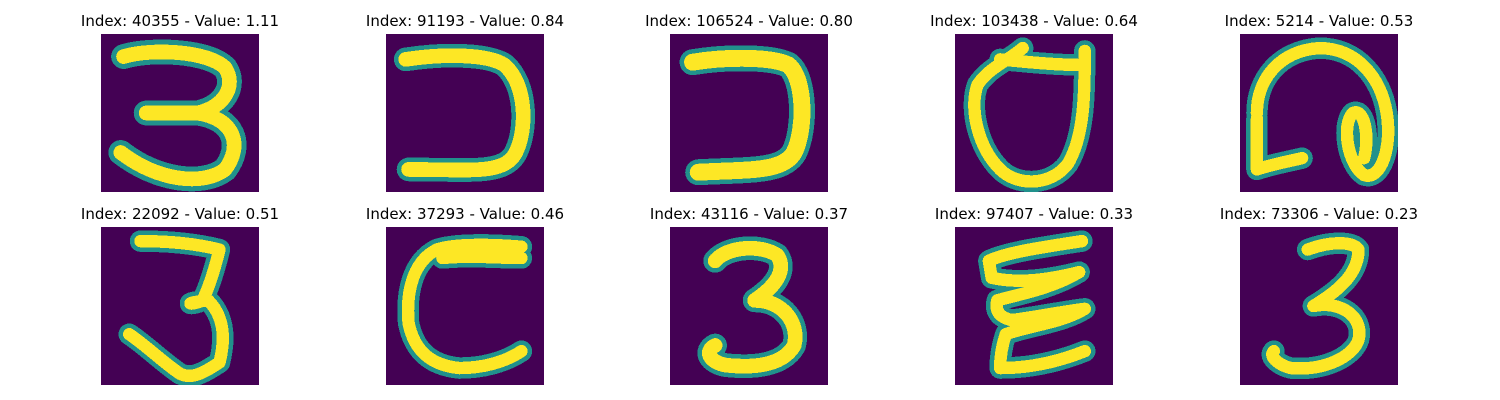 The width and height of the screenshot is (1500, 400). What do you see at coordinates (749, 214) in the screenshot?
I see `panel-title: Index: 43116 - Value: 0.37` at bounding box center [749, 214].